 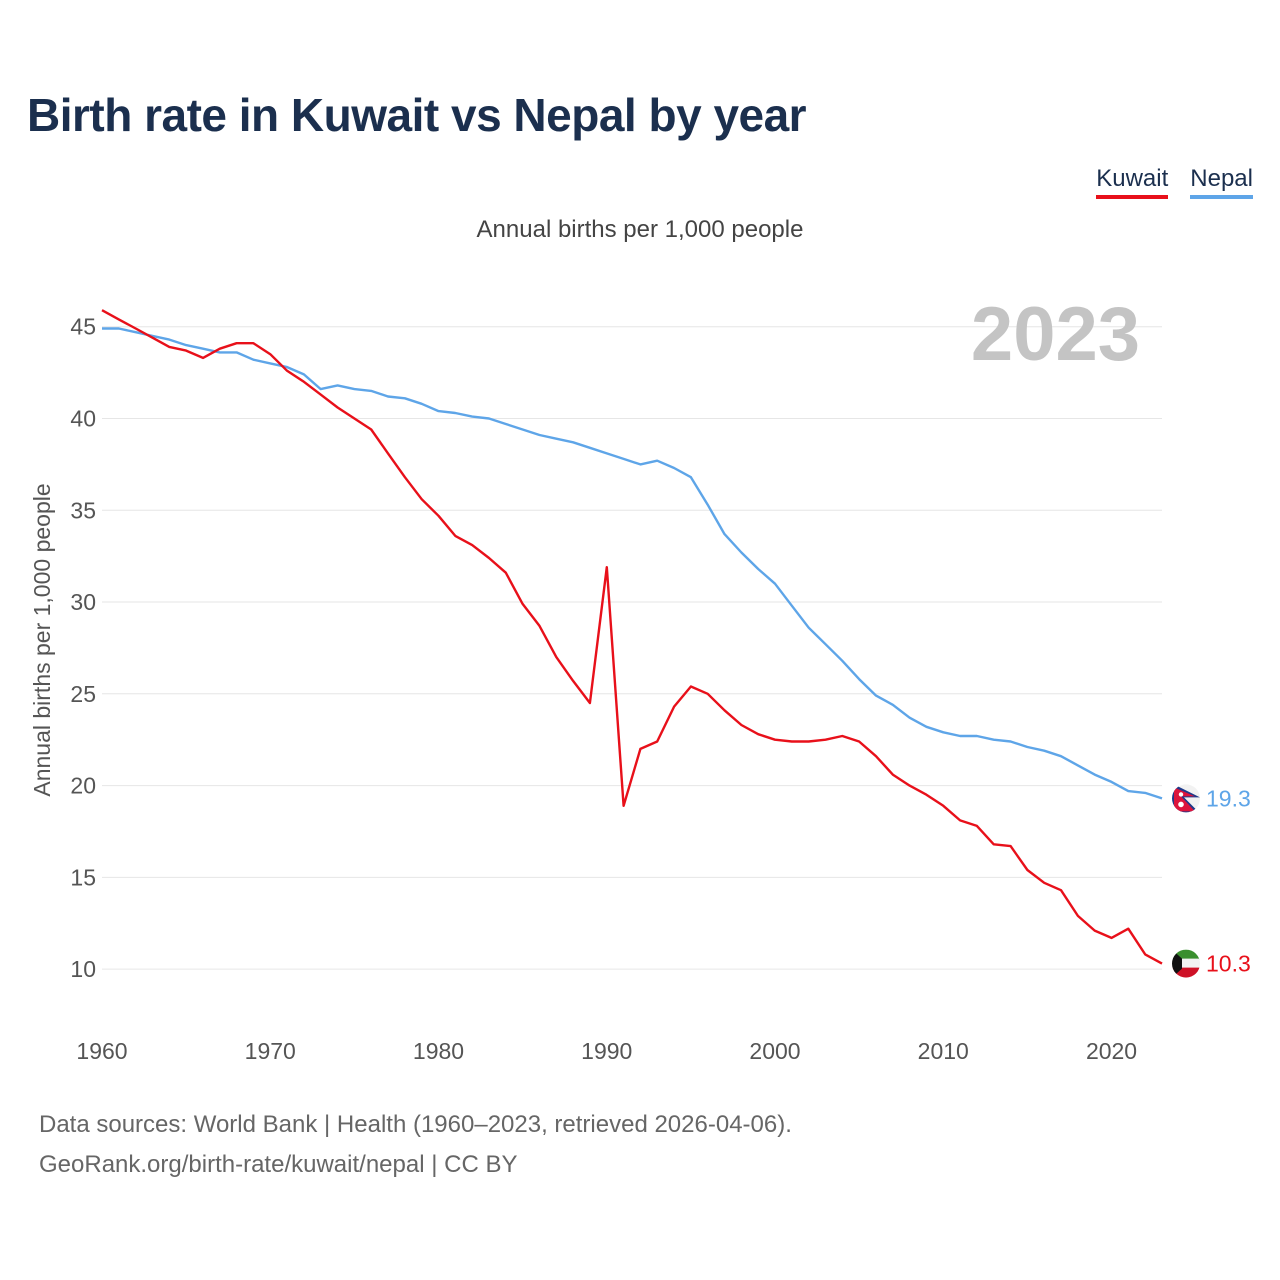 What do you see at coordinates (1221, 182) in the screenshot?
I see `legend-item-nepal: Nepal` at bounding box center [1221, 182].